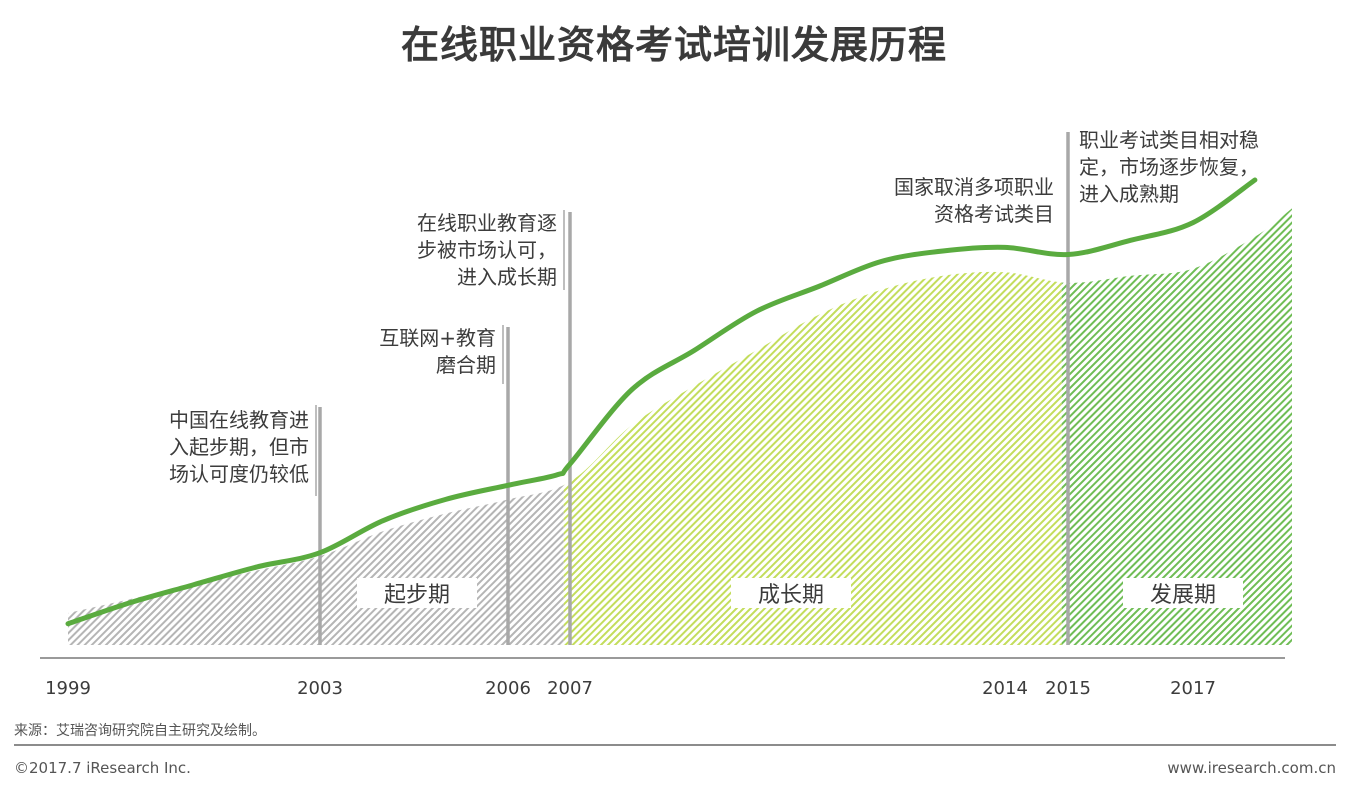 The width and height of the screenshot is (1348, 787). What do you see at coordinates (487, 250) in the screenshot?
I see `annotation-text: 步被市场认可，` at bounding box center [487, 250].